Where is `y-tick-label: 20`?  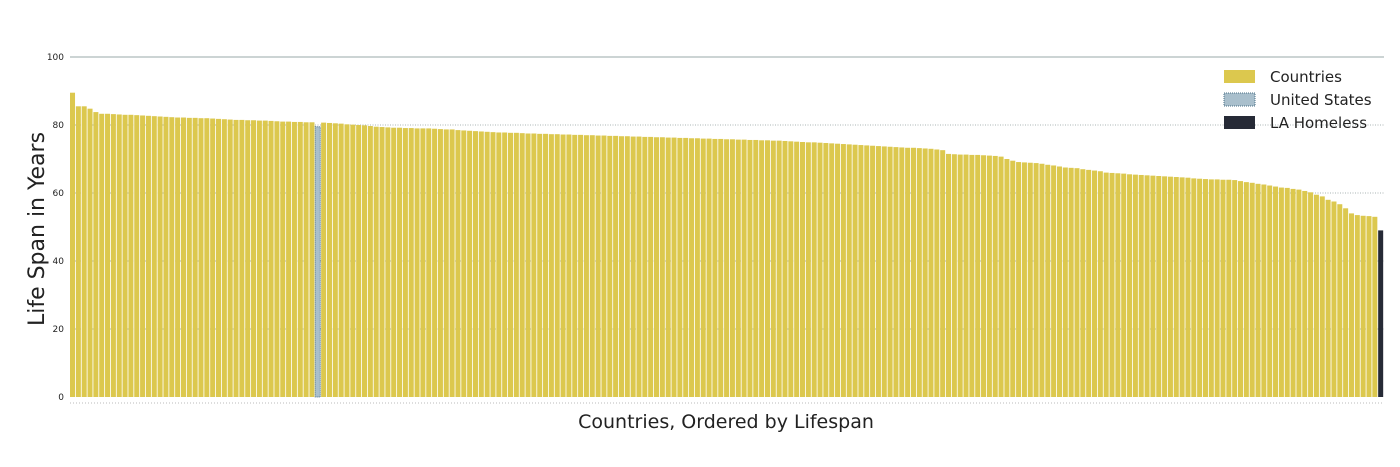
y-tick-label: 20 is located at coordinates (59, 330).